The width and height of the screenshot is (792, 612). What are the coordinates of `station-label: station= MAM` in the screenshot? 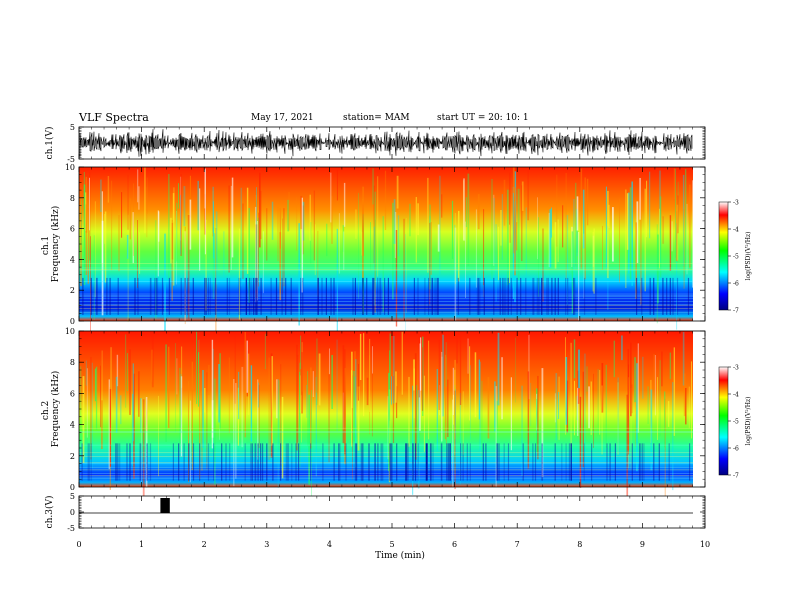 It's located at (376, 118).